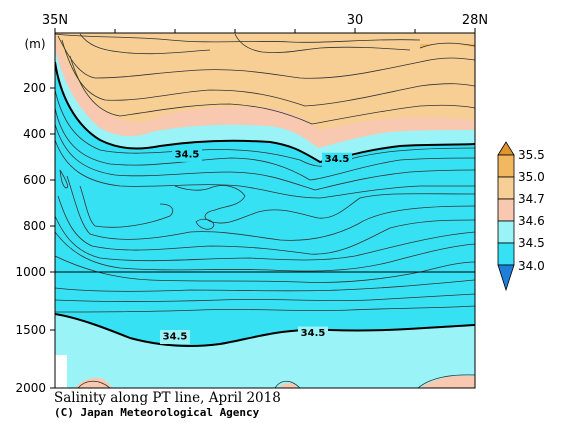 This screenshot has width=570, height=423. I want to click on colorbar-cap-bottom, so click(506, 278).